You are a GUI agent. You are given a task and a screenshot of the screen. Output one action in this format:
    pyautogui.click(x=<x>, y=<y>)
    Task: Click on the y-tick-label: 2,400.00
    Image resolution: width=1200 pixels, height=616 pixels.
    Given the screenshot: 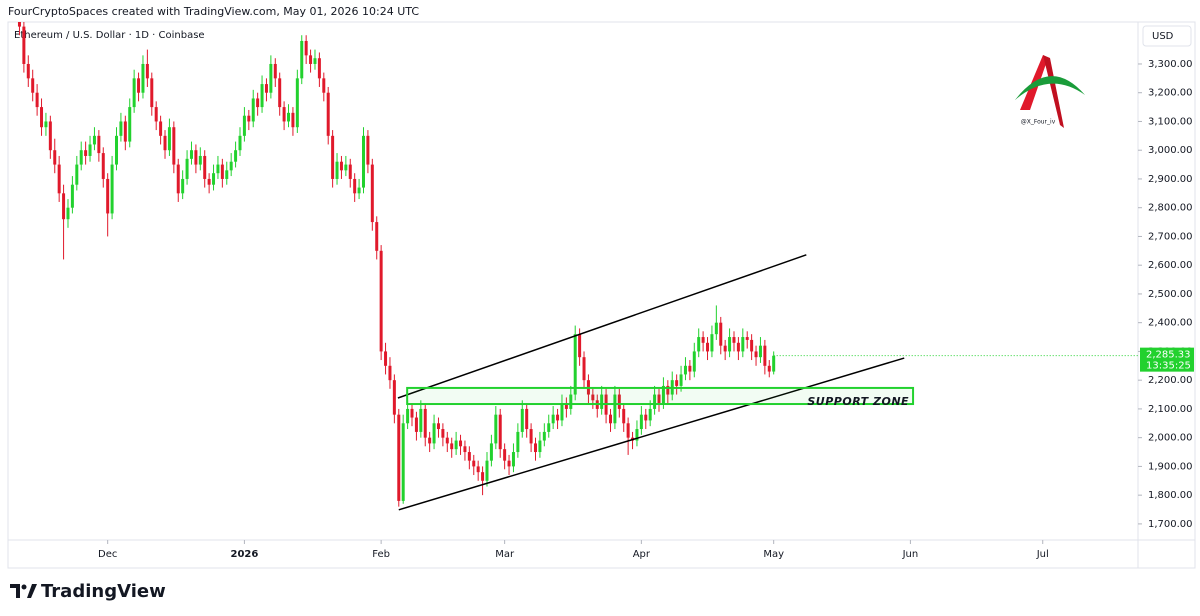 What is the action you would take?
    pyautogui.click(x=1170, y=323)
    